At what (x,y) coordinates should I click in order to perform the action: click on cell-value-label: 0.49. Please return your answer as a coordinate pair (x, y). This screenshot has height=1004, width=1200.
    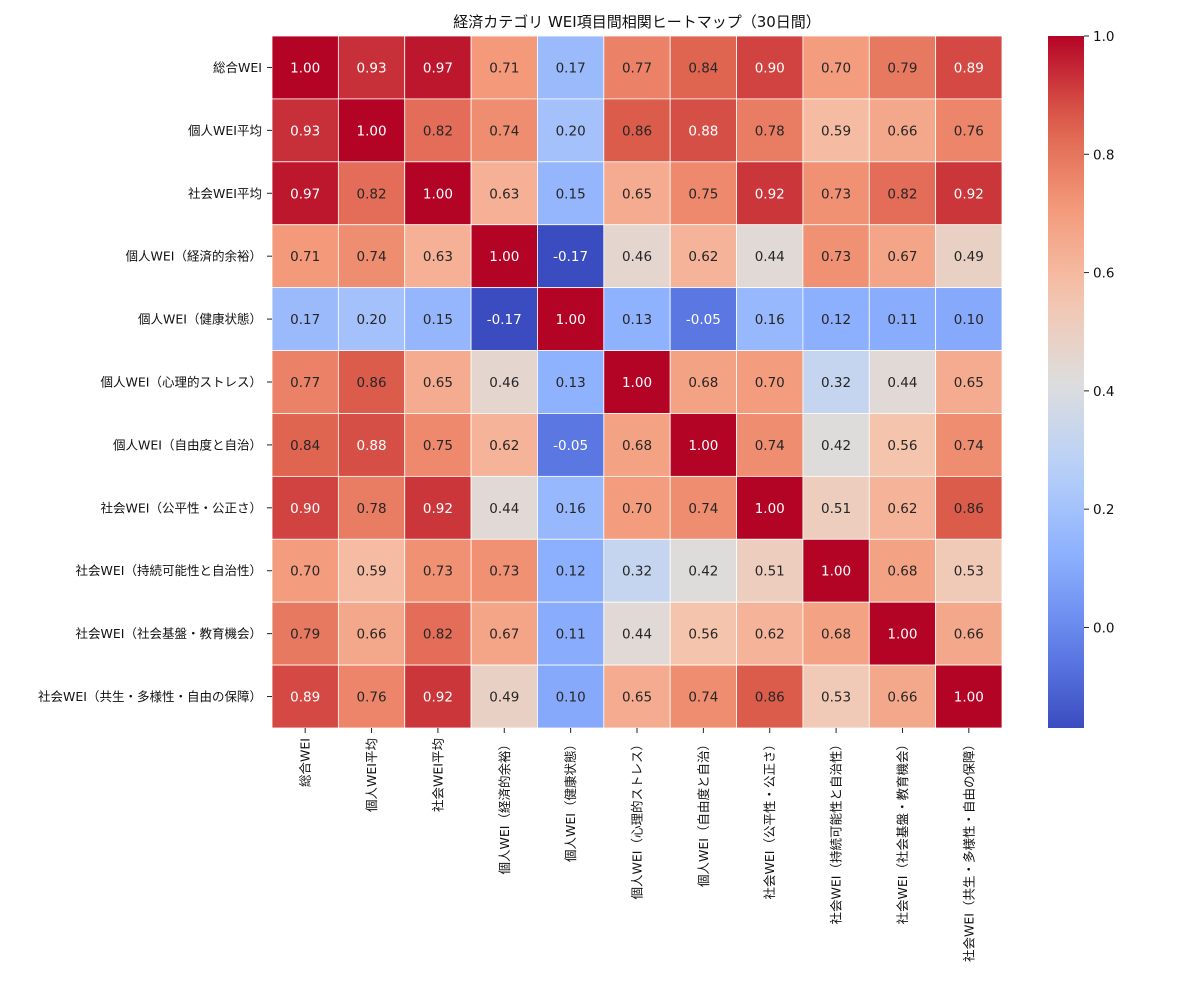
    Looking at the image, I should click on (969, 257).